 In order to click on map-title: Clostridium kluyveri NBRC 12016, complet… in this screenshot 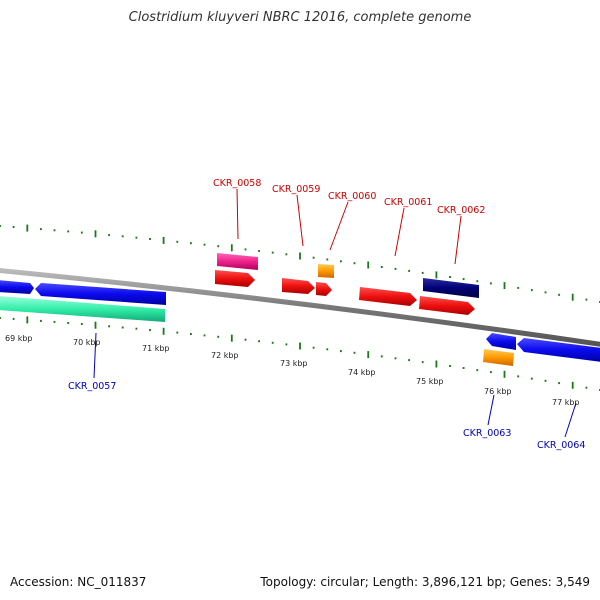, I will do `click(300, 17)`.